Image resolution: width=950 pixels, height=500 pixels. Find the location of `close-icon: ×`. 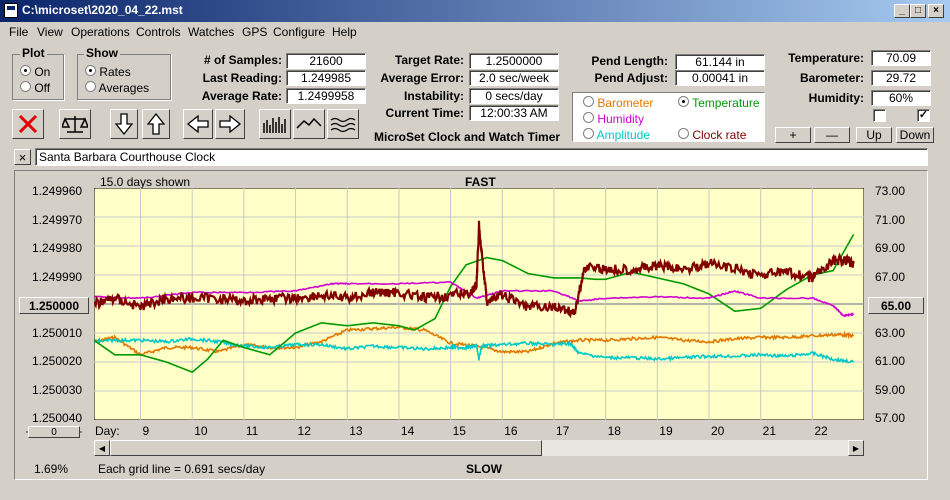

close-icon: × is located at coordinates (936, 11).